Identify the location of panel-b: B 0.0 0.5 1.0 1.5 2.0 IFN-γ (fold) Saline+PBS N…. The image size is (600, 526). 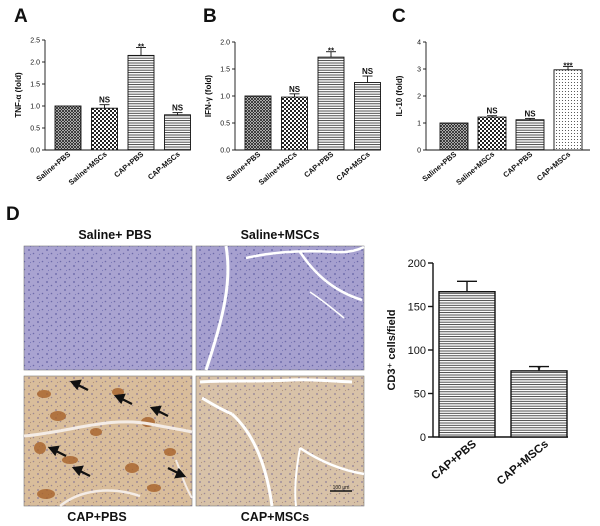
(292, 96).